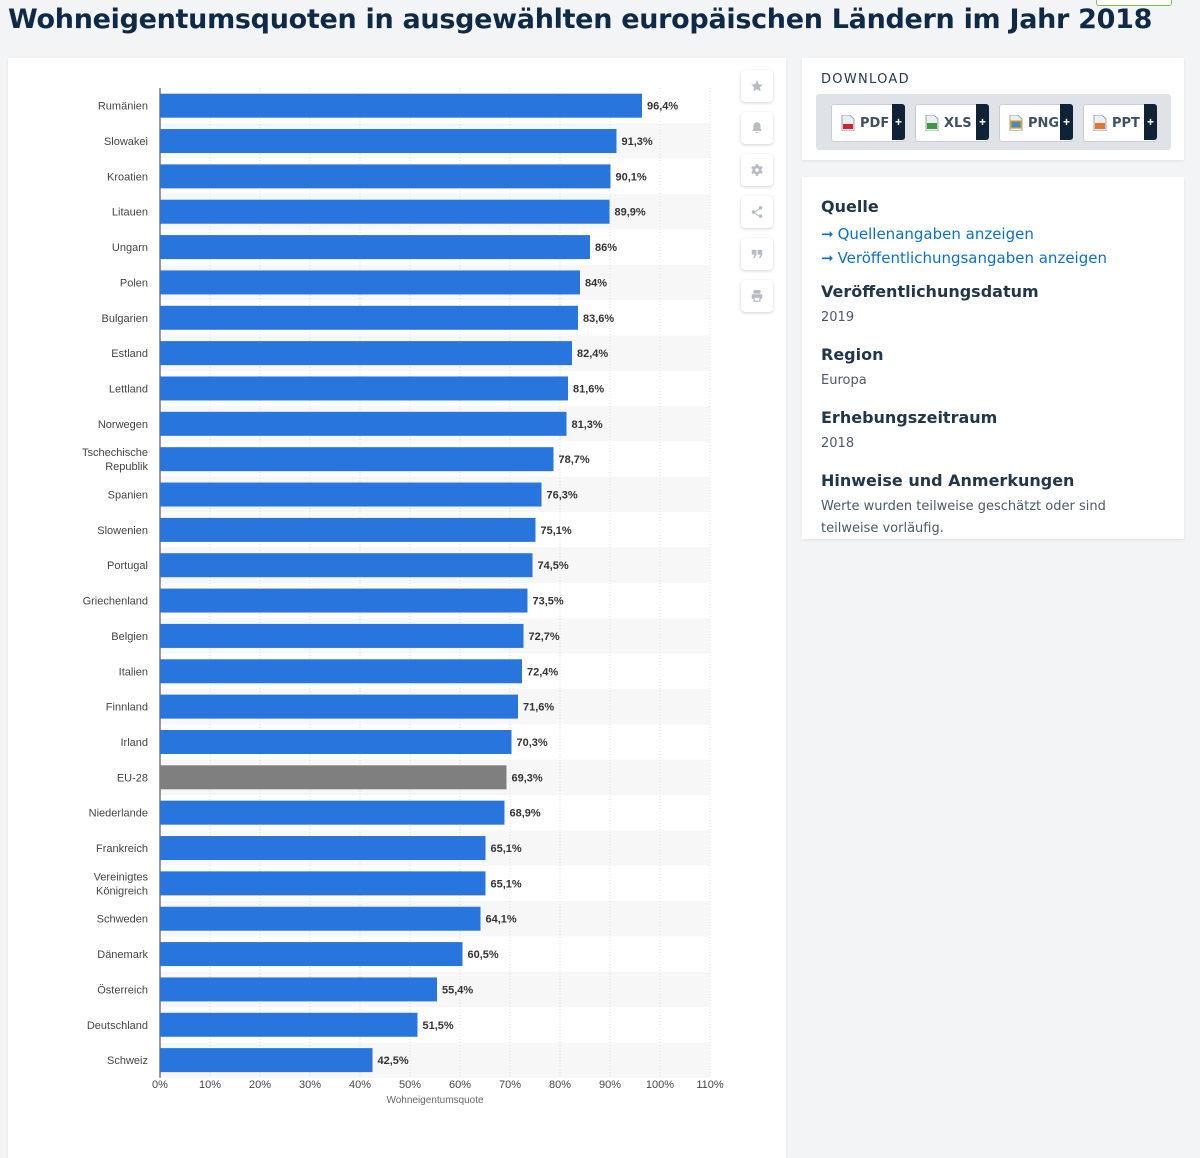  What do you see at coordinates (123, 107) in the screenshot?
I see `category-label: Rumänien` at bounding box center [123, 107].